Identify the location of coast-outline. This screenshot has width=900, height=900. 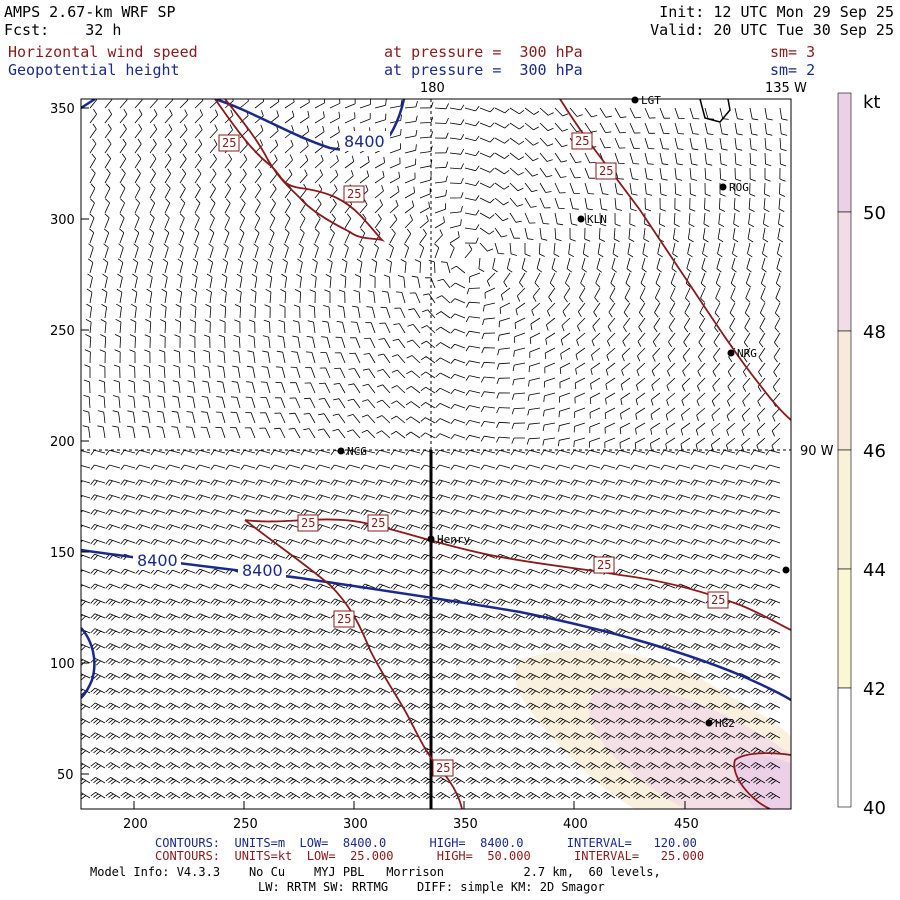
(715, 111).